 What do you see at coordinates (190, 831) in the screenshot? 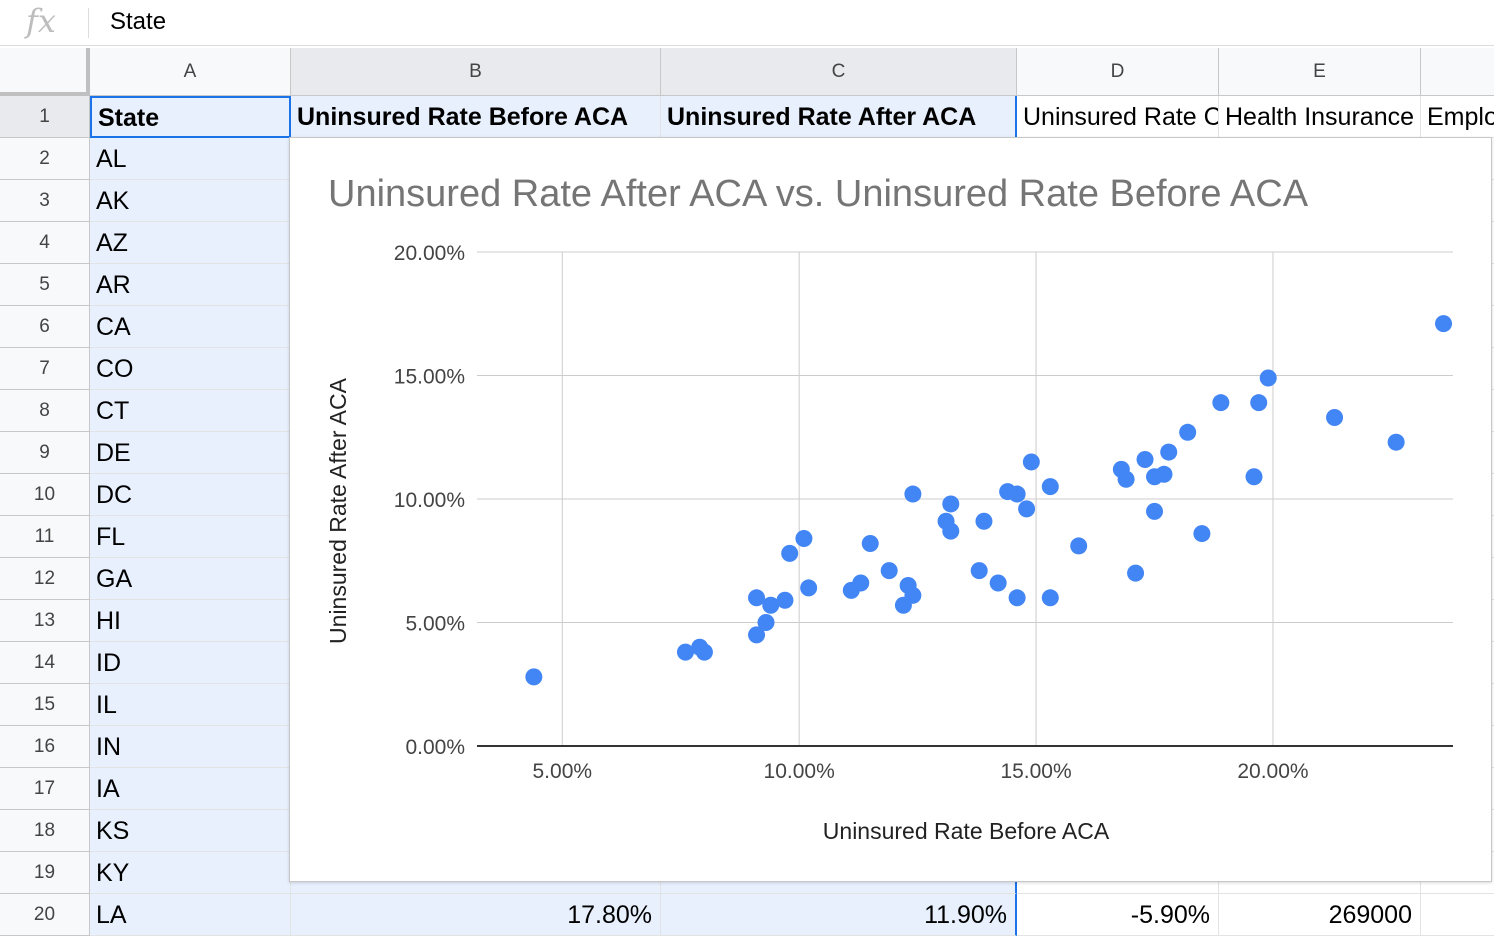
I see `cell-a18: KS` at bounding box center [190, 831].